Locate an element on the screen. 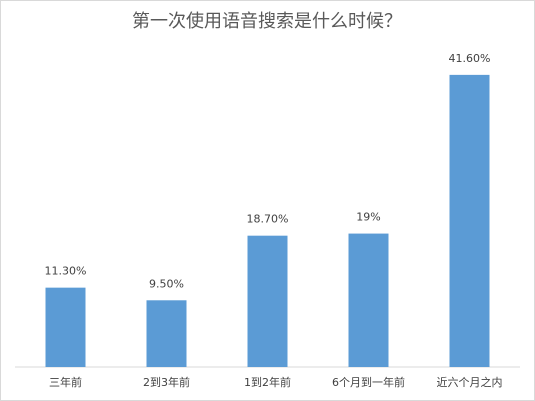 The image size is (535, 401). chart-title: 第一次使用语音搜索是什么时候？ is located at coordinates (267, 21).